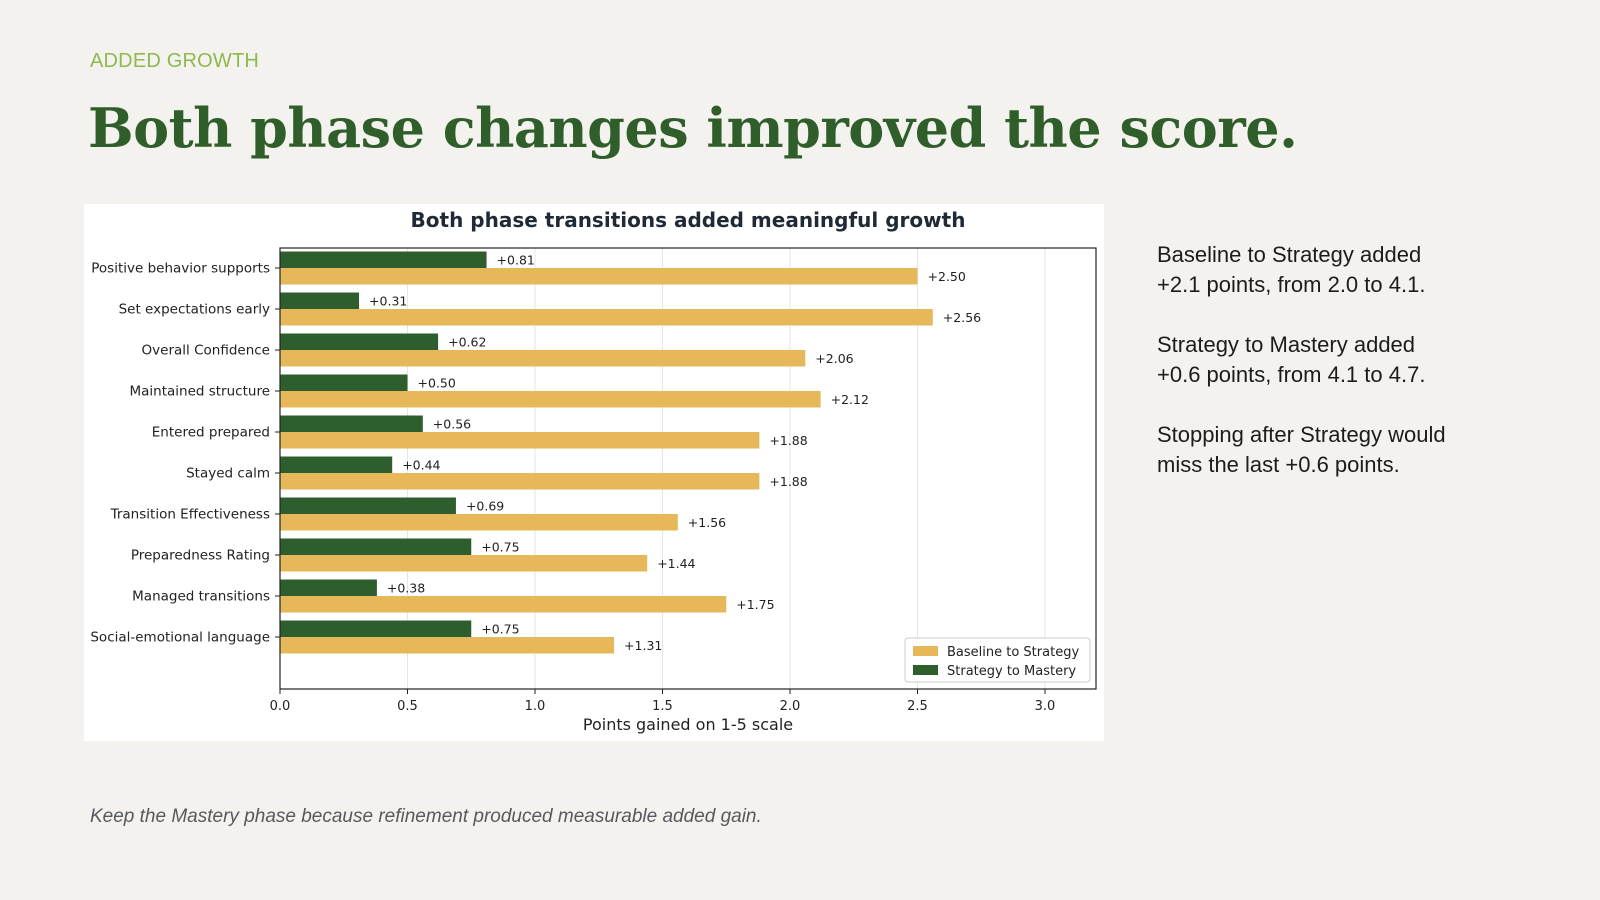 The width and height of the screenshot is (1600, 900). What do you see at coordinates (175, 61) in the screenshot?
I see `slide-kicker: ADDED GROWTH` at bounding box center [175, 61].